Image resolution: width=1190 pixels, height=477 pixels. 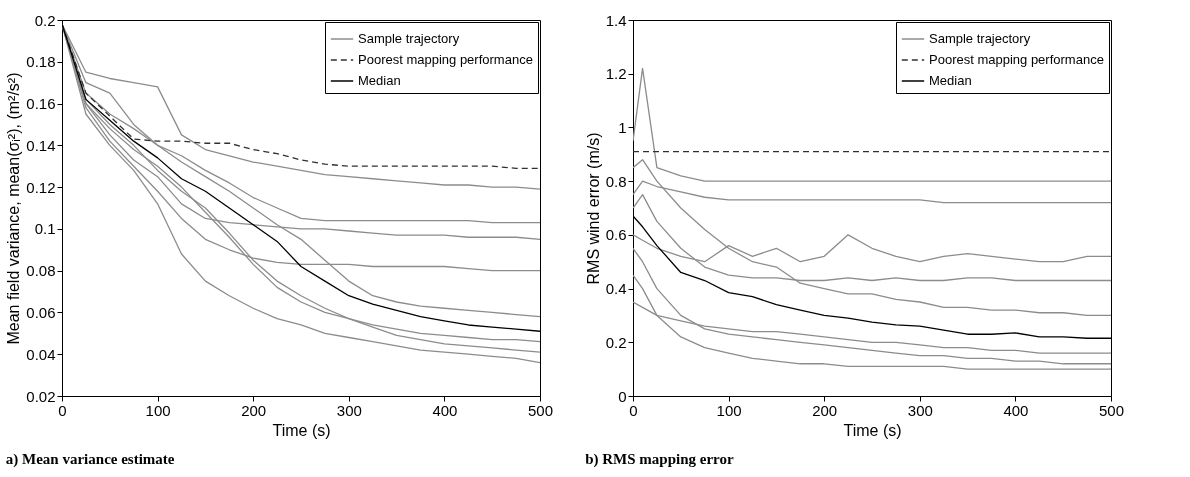 What do you see at coordinates (616, 20) in the screenshot?
I see `y-tick-label: 1.4` at bounding box center [616, 20].